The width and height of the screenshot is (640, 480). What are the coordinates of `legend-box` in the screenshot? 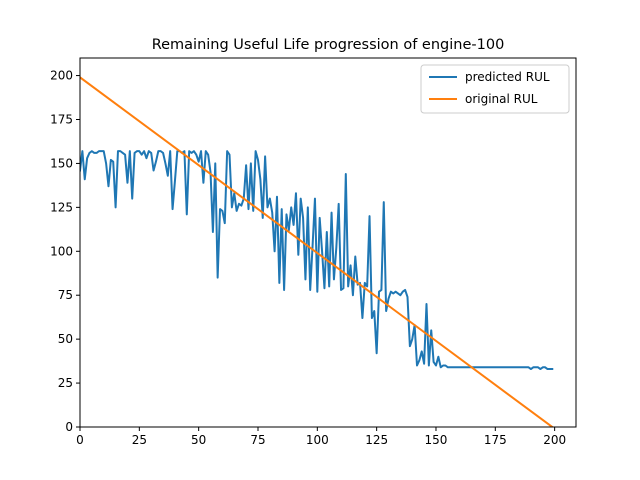 It's located at (495, 89).